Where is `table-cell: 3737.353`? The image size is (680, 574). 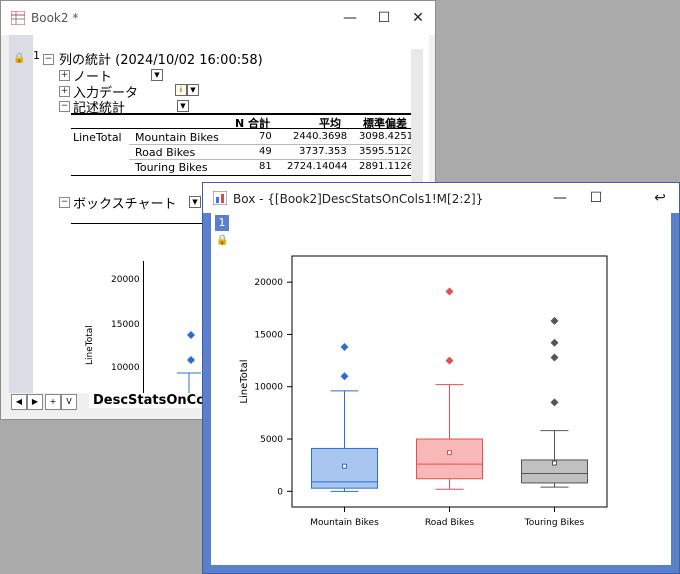
table-cell: 3737.353 is located at coordinates (323, 151).